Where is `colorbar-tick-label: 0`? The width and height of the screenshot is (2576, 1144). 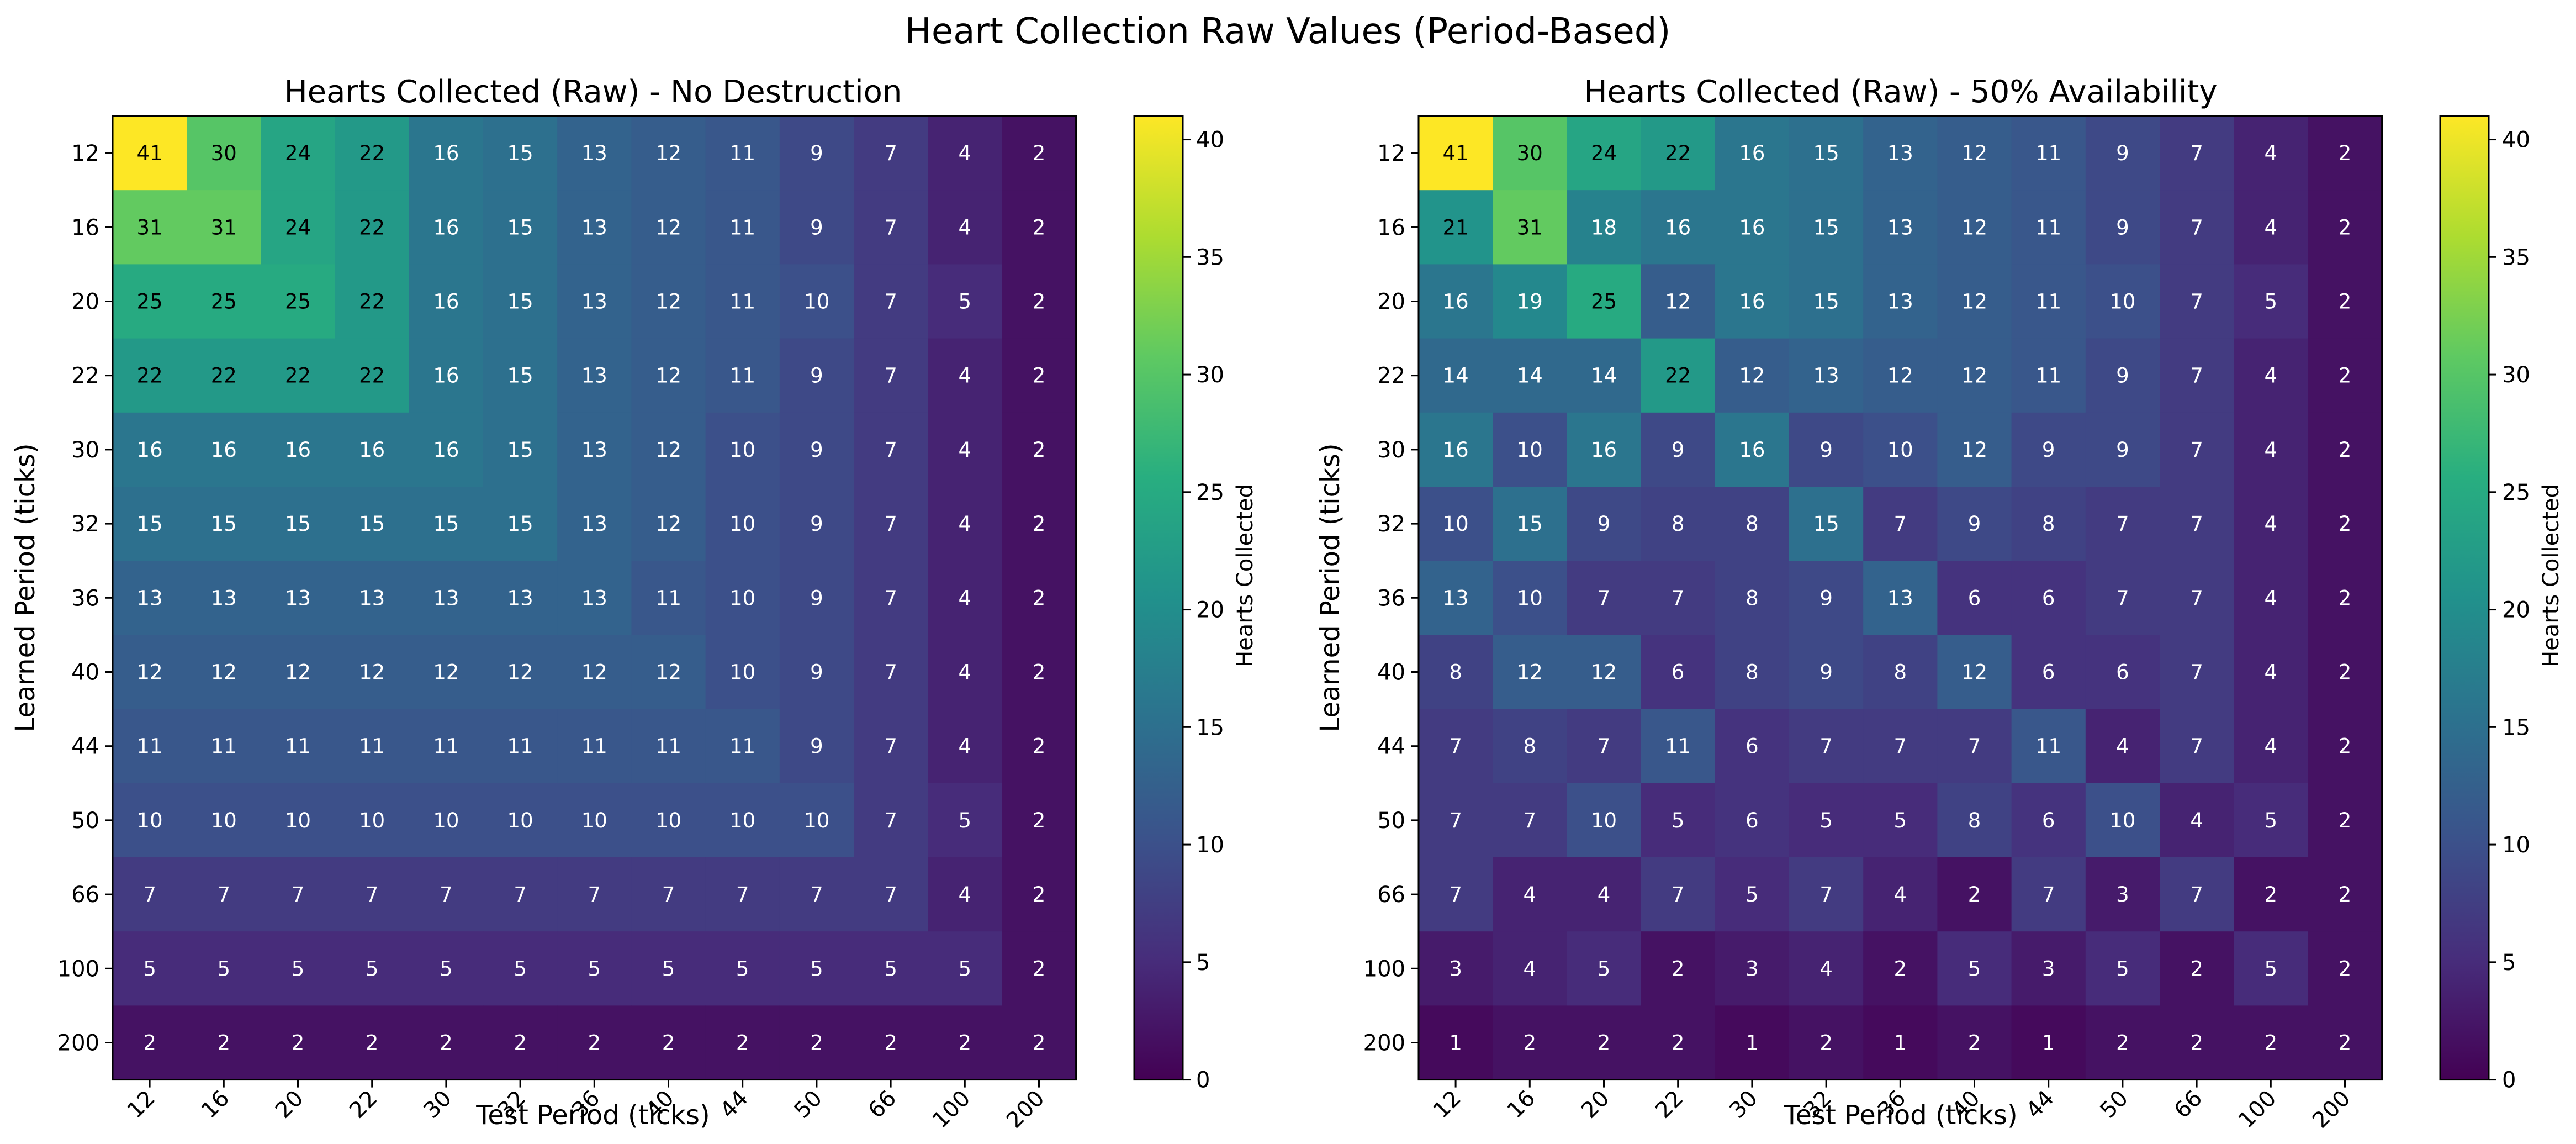
colorbar-tick-label: 0 is located at coordinates (1203, 1080).